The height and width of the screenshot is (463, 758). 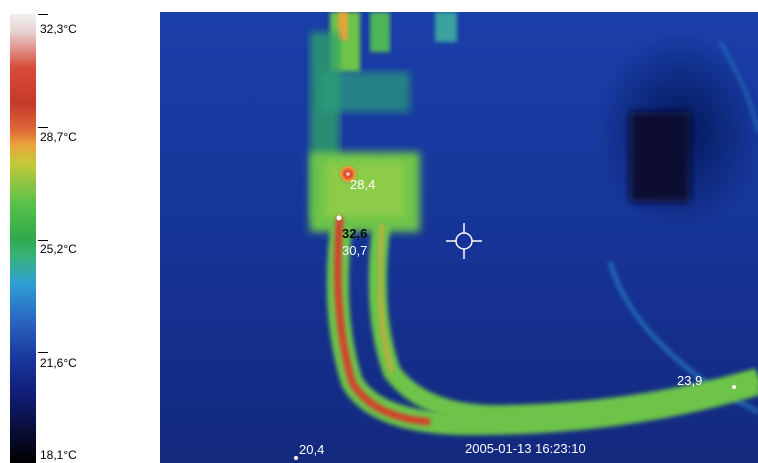 What do you see at coordinates (58, 137) in the screenshot?
I see `scale-label-2: 28,7°C` at bounding box center [58, 137].